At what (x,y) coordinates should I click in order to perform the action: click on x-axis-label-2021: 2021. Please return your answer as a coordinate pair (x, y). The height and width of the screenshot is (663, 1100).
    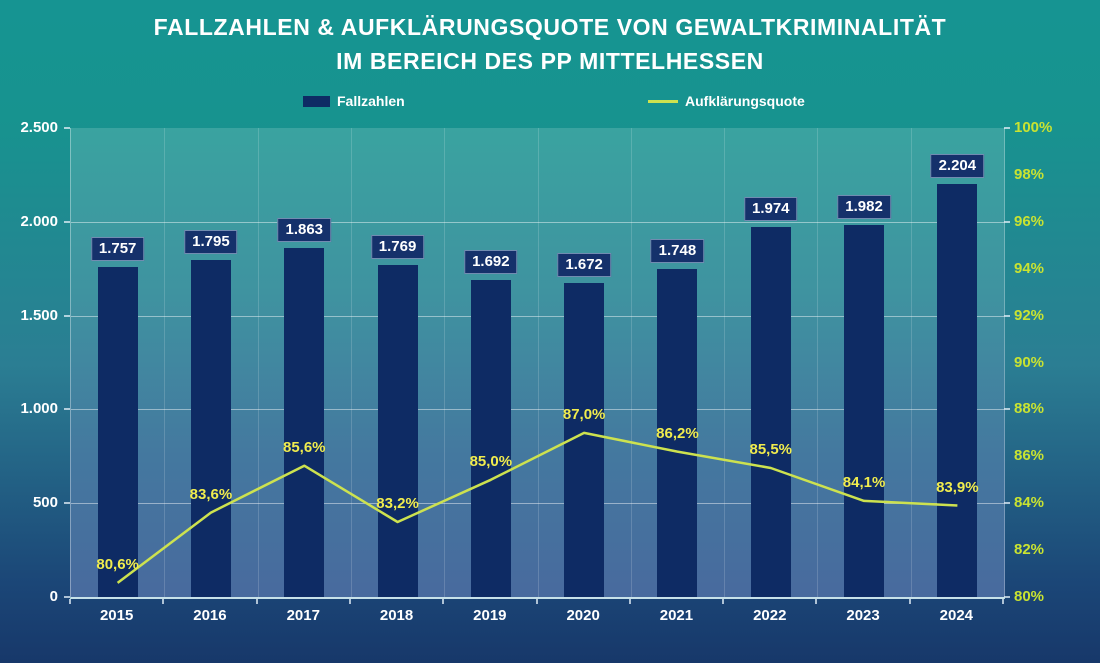
    Looking at the image, I should click on (676, 615).